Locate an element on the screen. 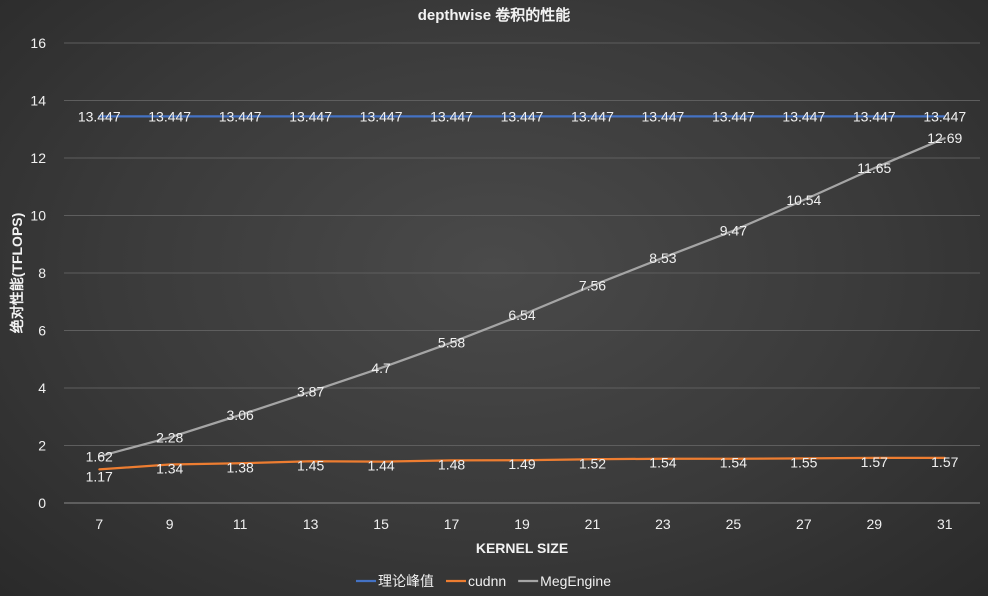 The image size is (988, 596). data-label: 10.54 is located at coordinates (803, 200).